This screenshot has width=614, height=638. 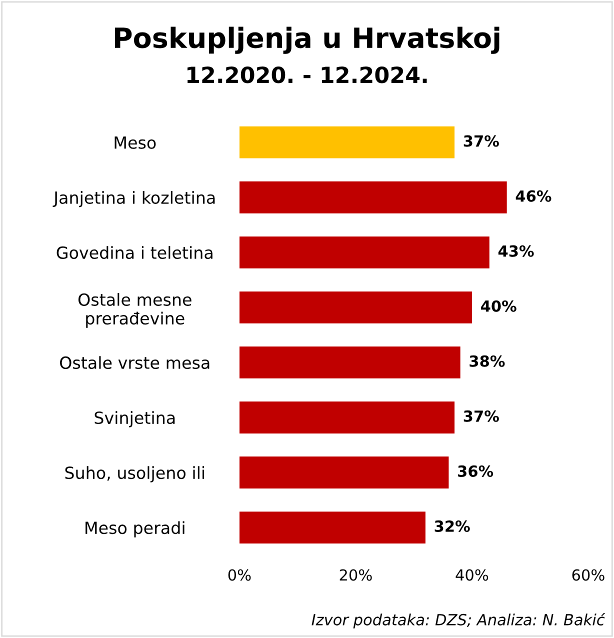 What do you see at coordinates (135, 529) in the screenshot?
I see `y-tick-label: Meso peradi` at bounding box center [135, 529].